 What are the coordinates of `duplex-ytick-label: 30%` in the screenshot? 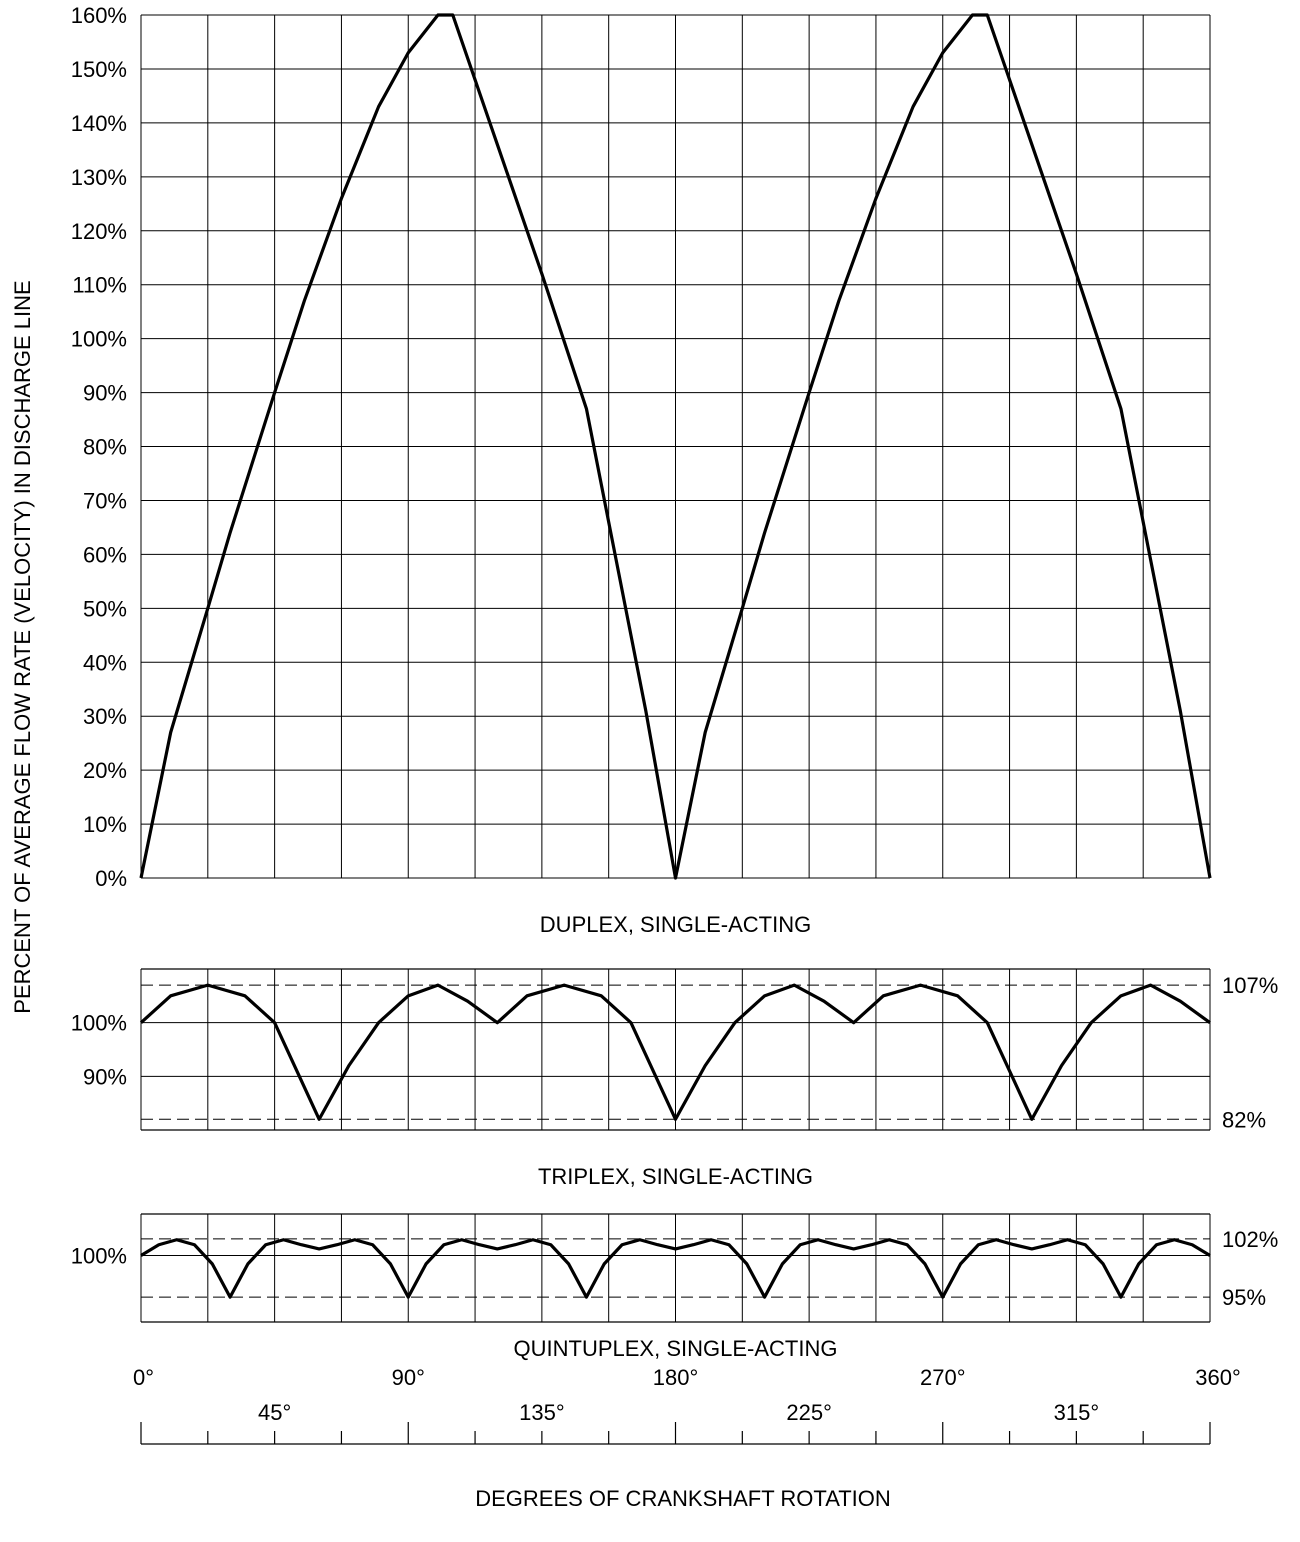 It's located at (105, 716).